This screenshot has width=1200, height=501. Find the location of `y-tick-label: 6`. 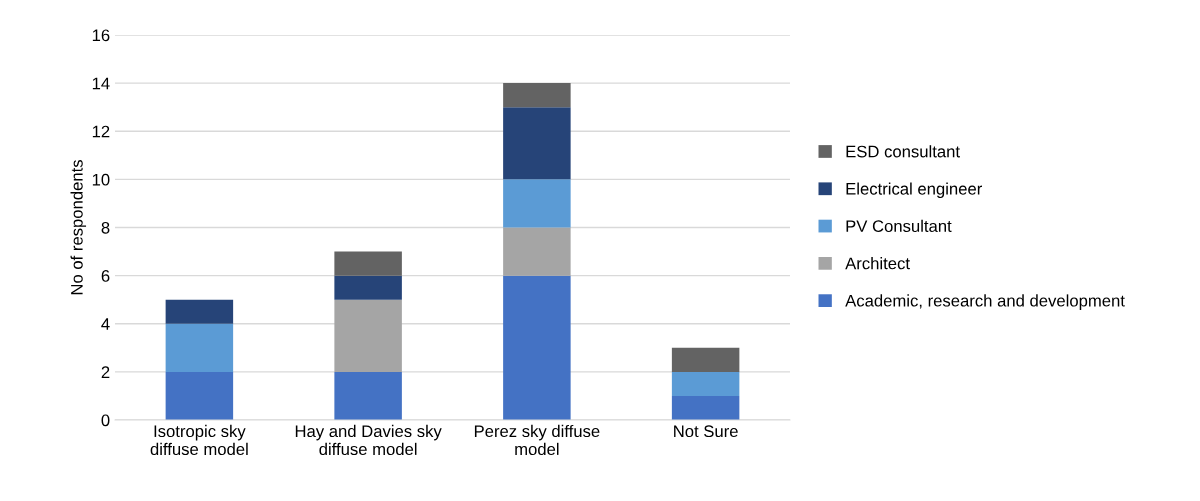

y-tick-label: 6 is located at coordinates (105, 276).